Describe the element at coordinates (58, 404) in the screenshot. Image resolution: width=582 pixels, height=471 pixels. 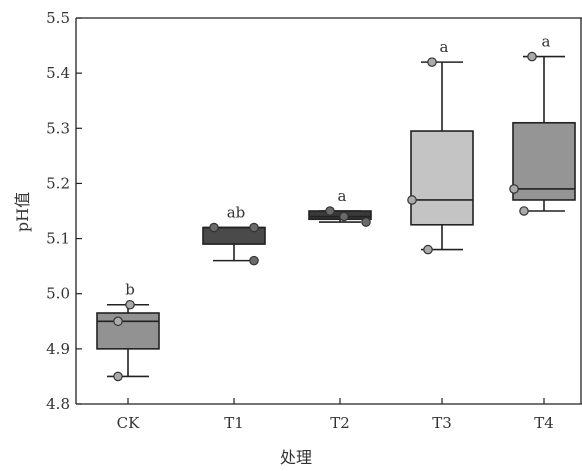
I see `y-tick-label: 4.8` at that location.